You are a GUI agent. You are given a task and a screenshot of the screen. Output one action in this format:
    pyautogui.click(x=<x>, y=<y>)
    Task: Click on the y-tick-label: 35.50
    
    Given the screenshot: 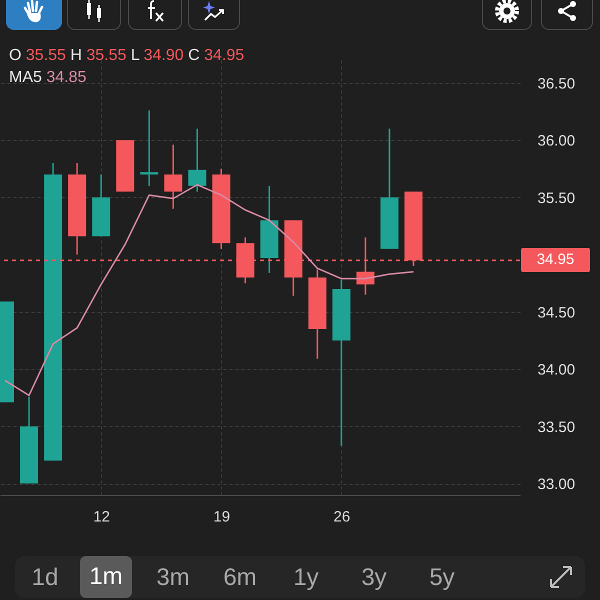 What is the action you would take?
    pyautogui.click(x=557, y=198)
    